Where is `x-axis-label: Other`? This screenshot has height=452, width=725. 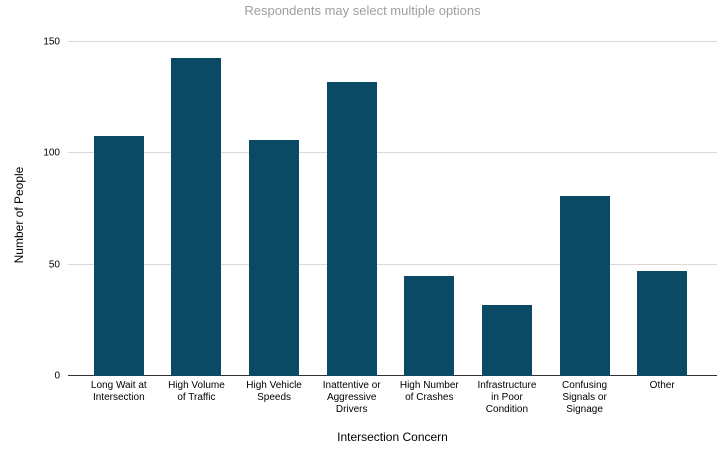
x-axis-label: Other is located at coordinates (662, 385).